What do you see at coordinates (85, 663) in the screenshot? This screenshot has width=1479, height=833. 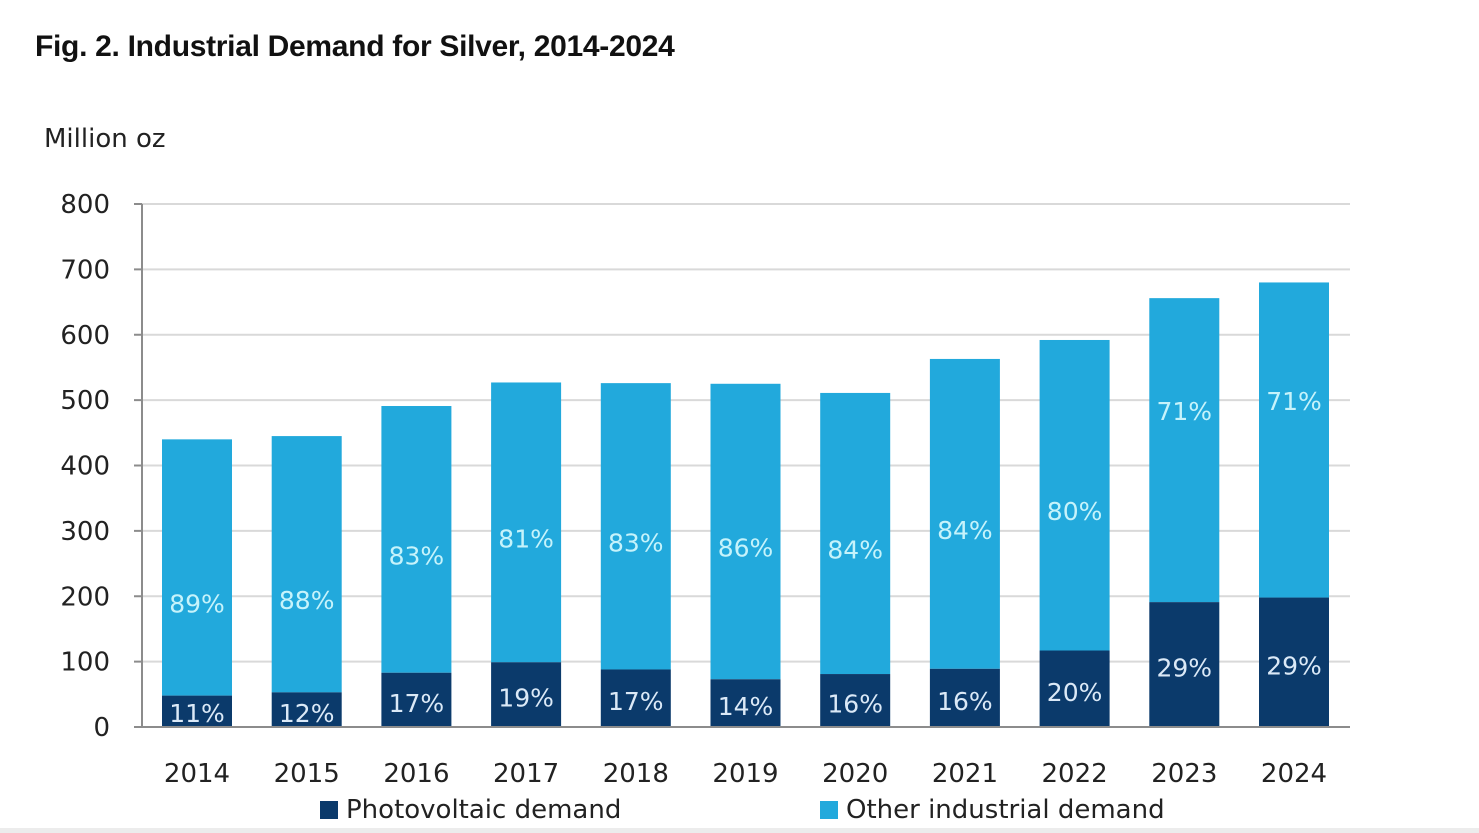 I see `y-tick-label: 100` at bounding box center [85, 663].